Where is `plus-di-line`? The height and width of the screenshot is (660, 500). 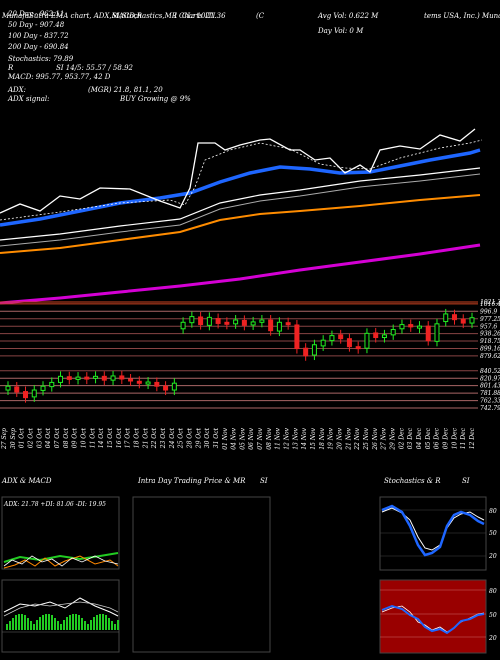 plus-di-line is located at coordinates (61, 562).